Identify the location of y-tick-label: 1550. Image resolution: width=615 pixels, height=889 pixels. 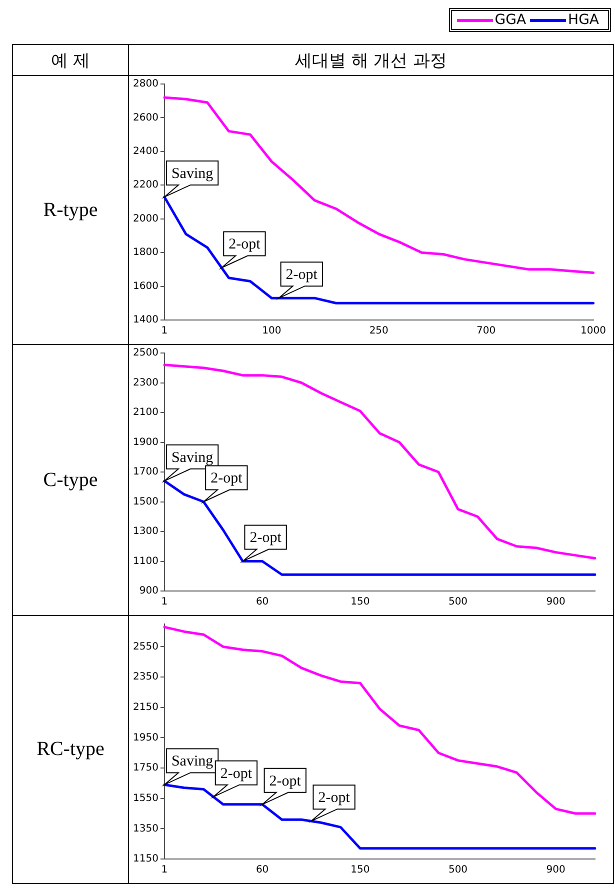
(145, 798).